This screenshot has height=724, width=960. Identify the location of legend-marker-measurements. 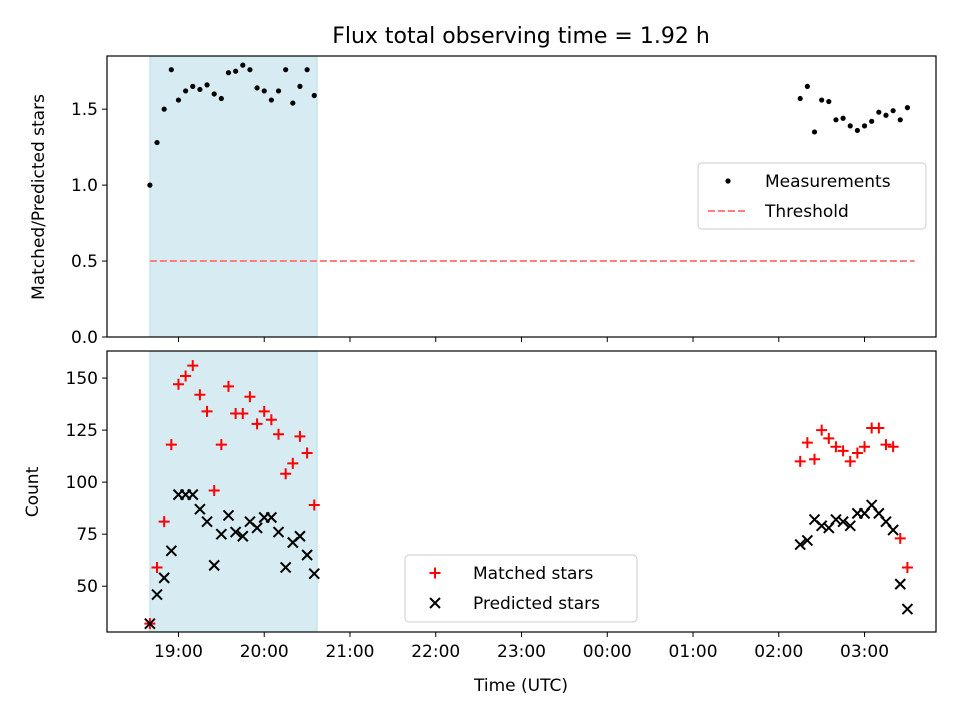
(728, 181).